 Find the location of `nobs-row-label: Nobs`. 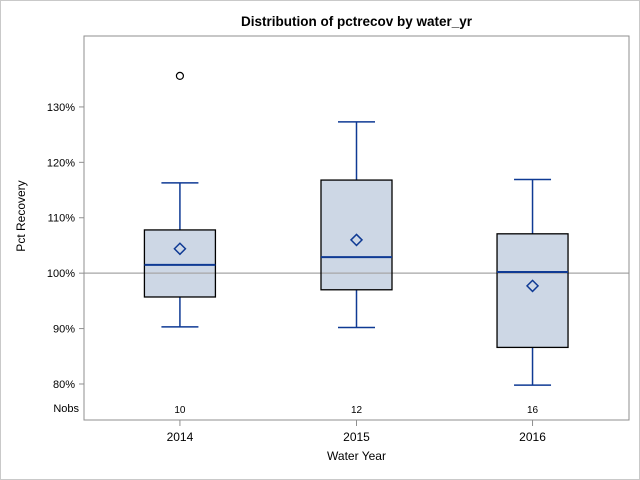

nobs-row-label: Nobs is located at coordinates (66, 409).